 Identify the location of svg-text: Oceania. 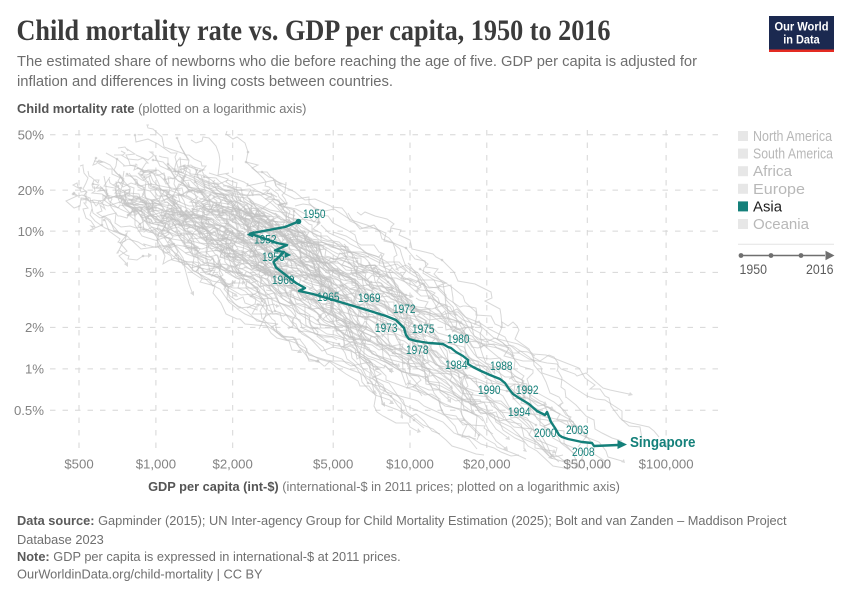
(781, 225).